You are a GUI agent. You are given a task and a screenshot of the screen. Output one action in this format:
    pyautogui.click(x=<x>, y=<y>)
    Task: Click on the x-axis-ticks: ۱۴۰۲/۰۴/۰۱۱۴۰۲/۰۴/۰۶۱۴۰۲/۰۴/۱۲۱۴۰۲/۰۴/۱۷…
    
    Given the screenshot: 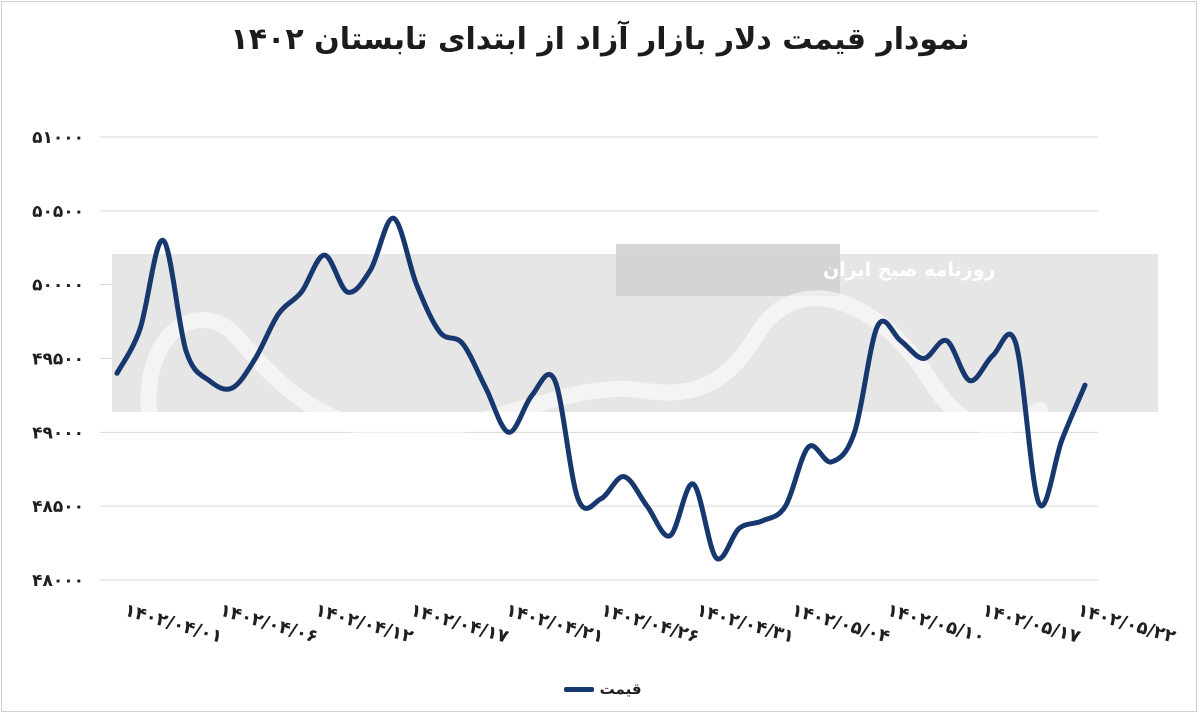 What is the action you would take?
    pyautogui.click(x=650, y=624)
    